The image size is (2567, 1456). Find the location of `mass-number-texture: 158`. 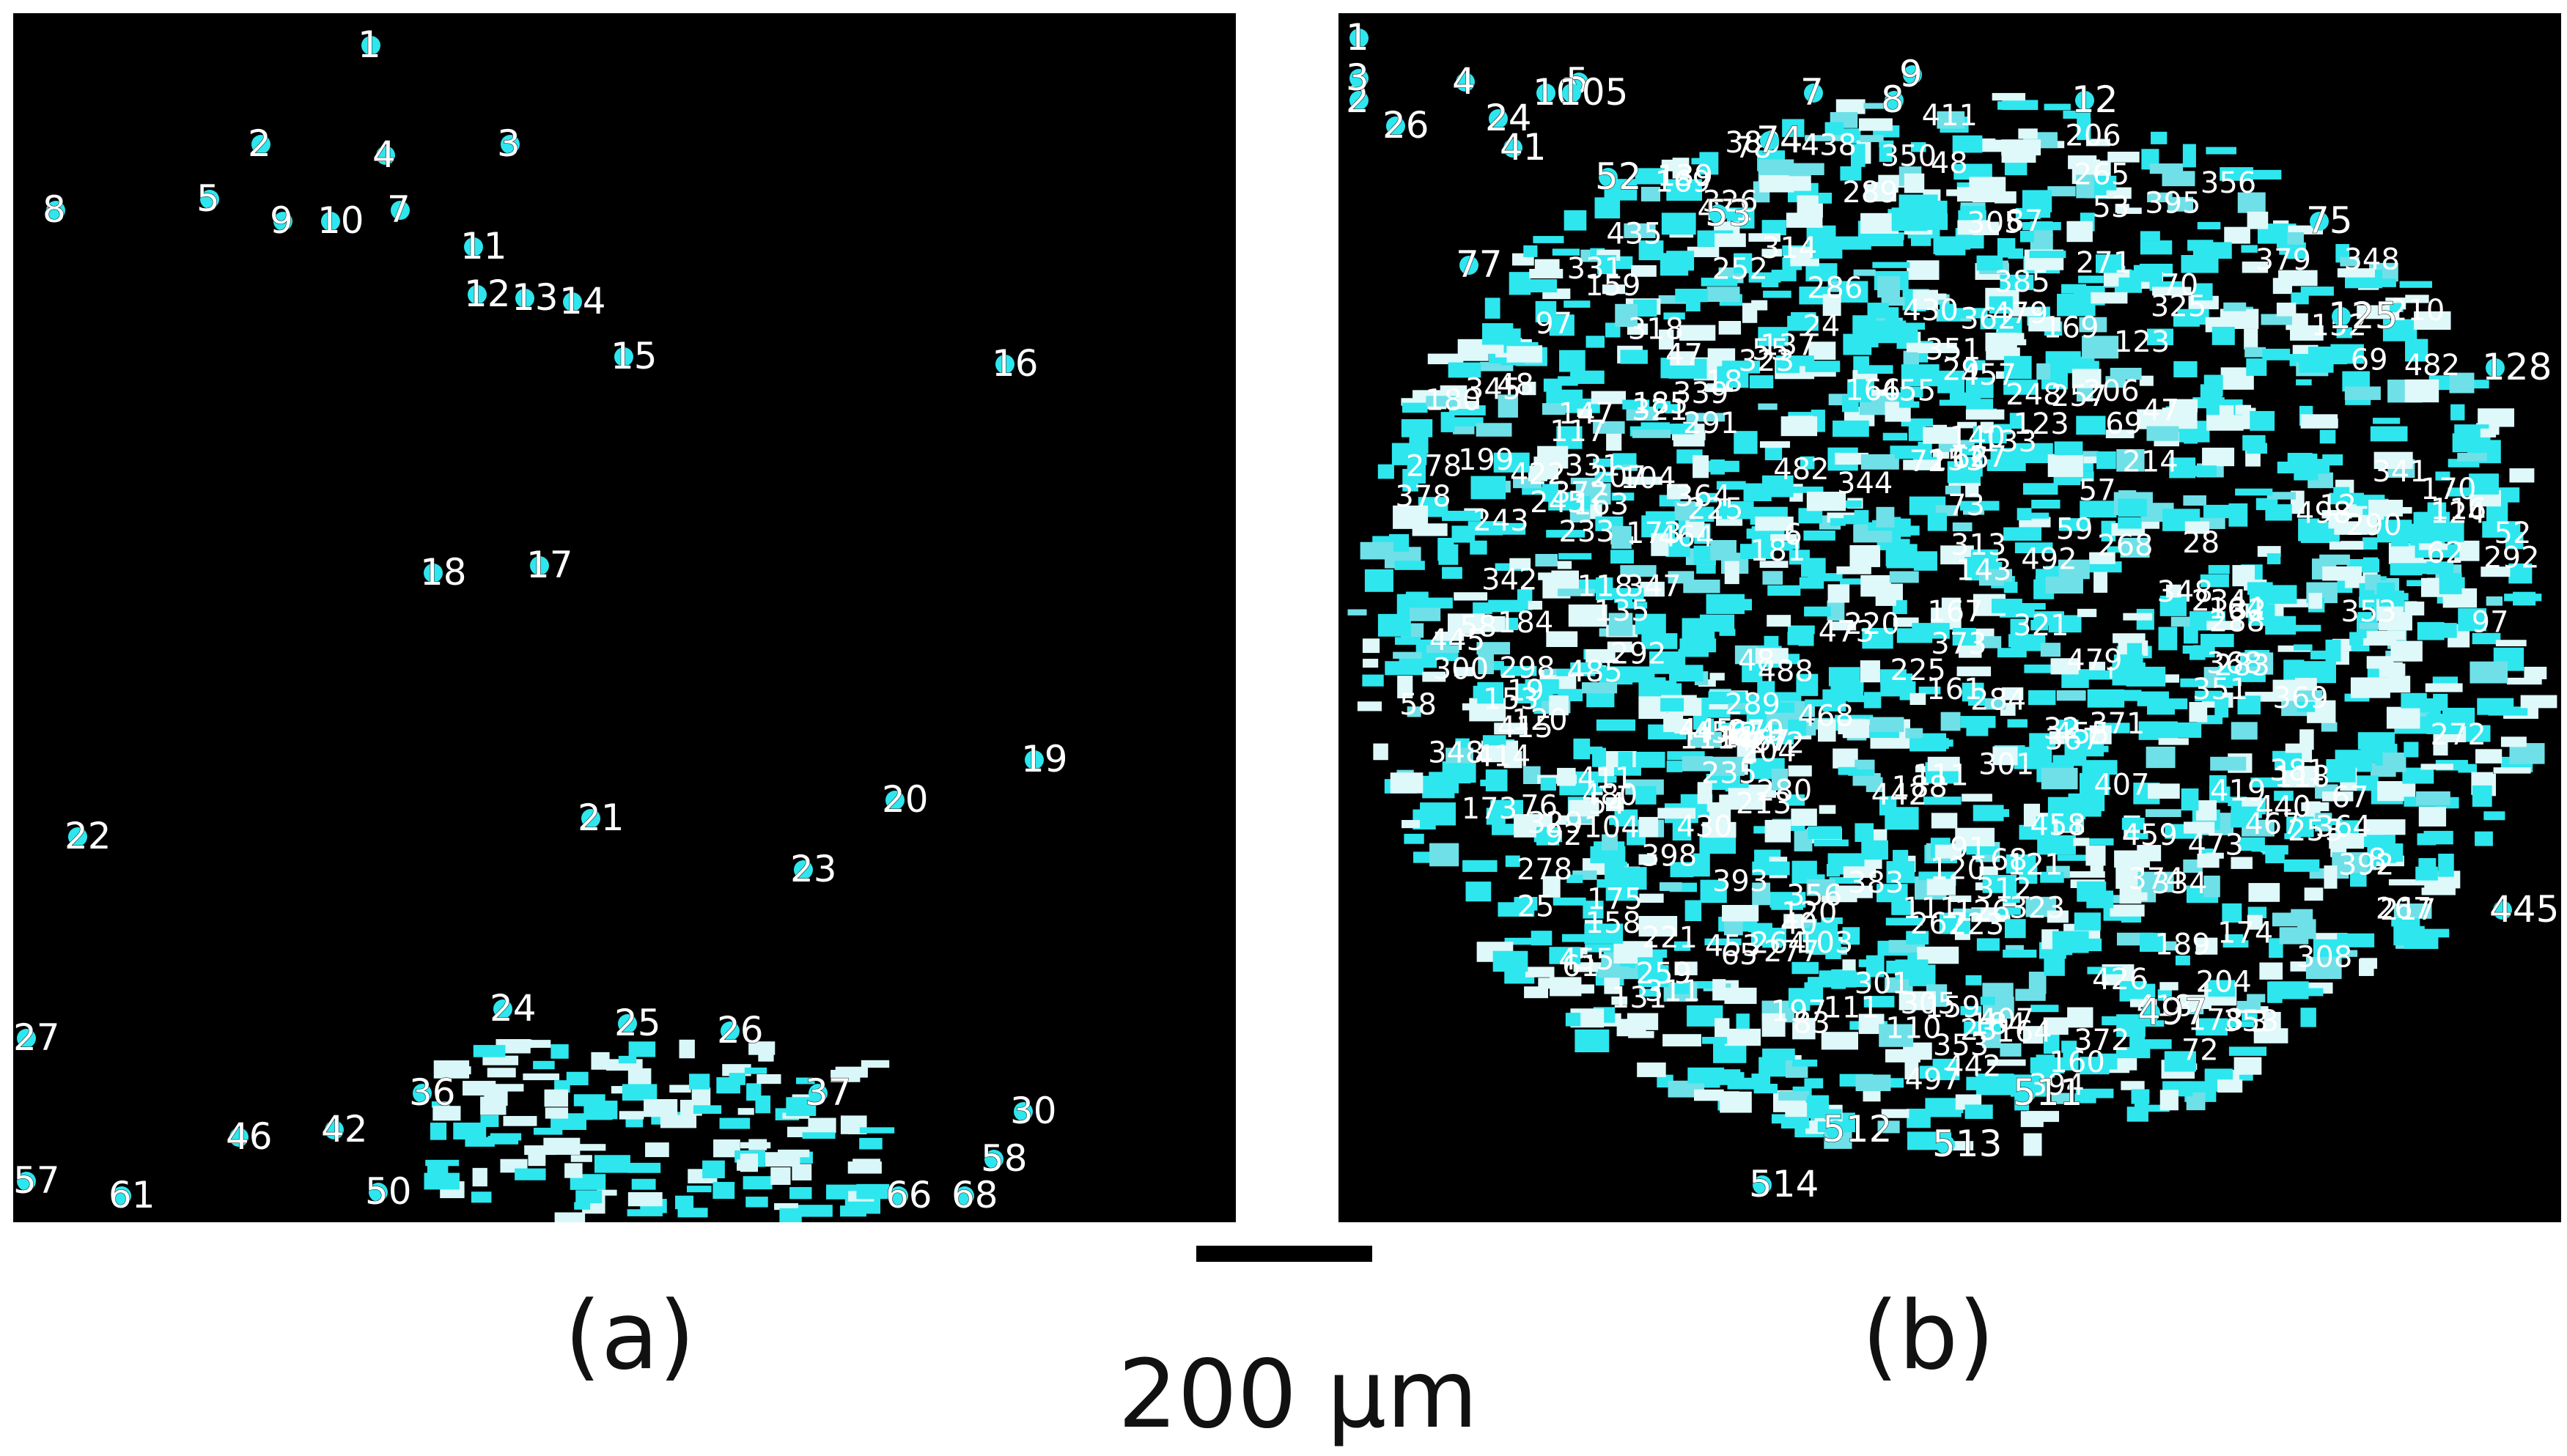

mass-number-texture: 158 is located at coordinates (1612, 923).